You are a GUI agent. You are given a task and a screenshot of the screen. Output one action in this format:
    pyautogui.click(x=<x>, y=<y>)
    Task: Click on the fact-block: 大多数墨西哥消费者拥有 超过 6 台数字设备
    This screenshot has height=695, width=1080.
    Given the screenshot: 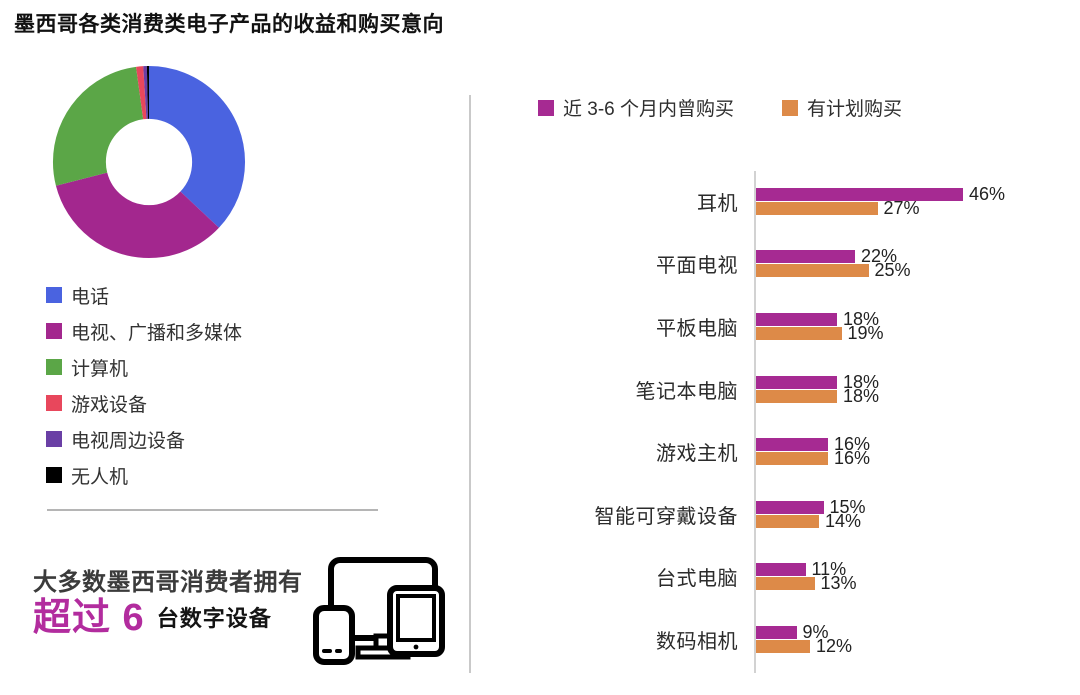 What is the action you would take?
    pyautogui.click(x=168, y=599)
    